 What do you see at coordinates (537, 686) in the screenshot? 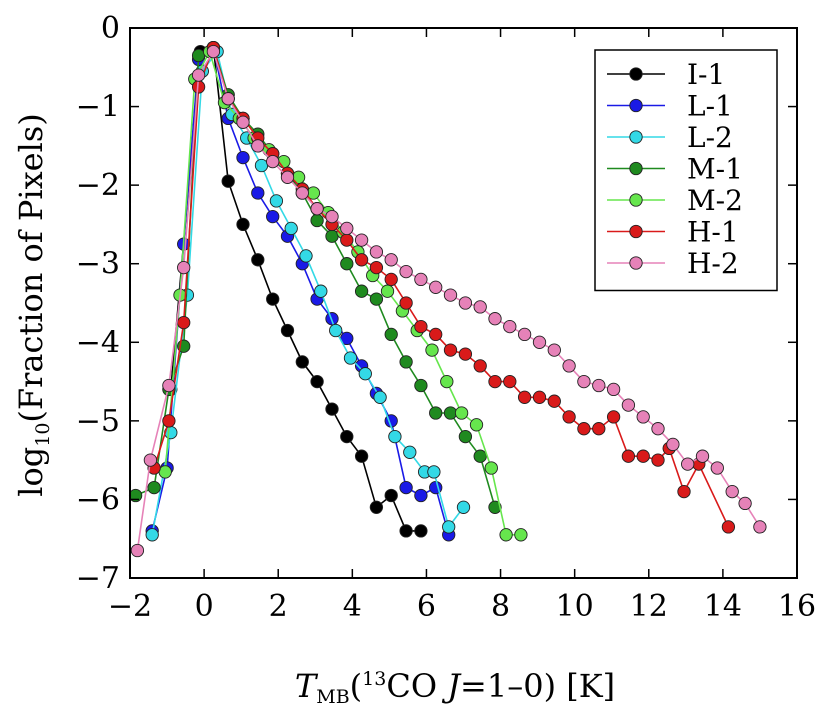
I see `x-axis-post: =1–0) [K]` at bounding box center [537, 686].